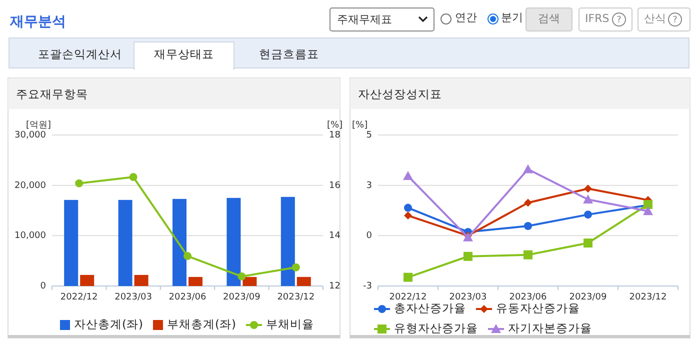  I want to click on text: 산식, so click(655, 19).